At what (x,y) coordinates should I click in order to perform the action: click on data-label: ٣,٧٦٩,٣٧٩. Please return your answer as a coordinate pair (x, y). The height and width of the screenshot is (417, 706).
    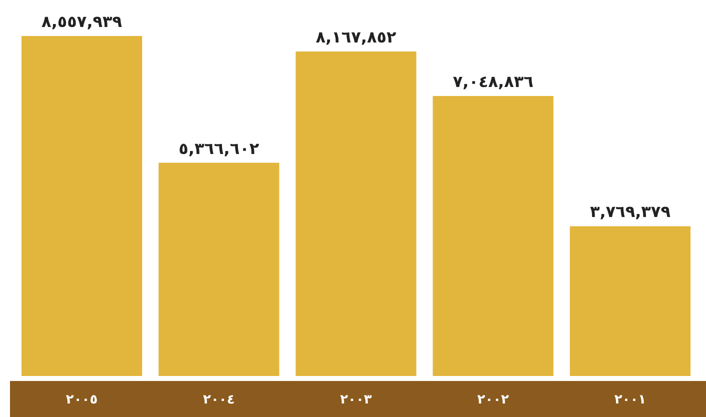
    Looking at the image, I should click on (630, 212).